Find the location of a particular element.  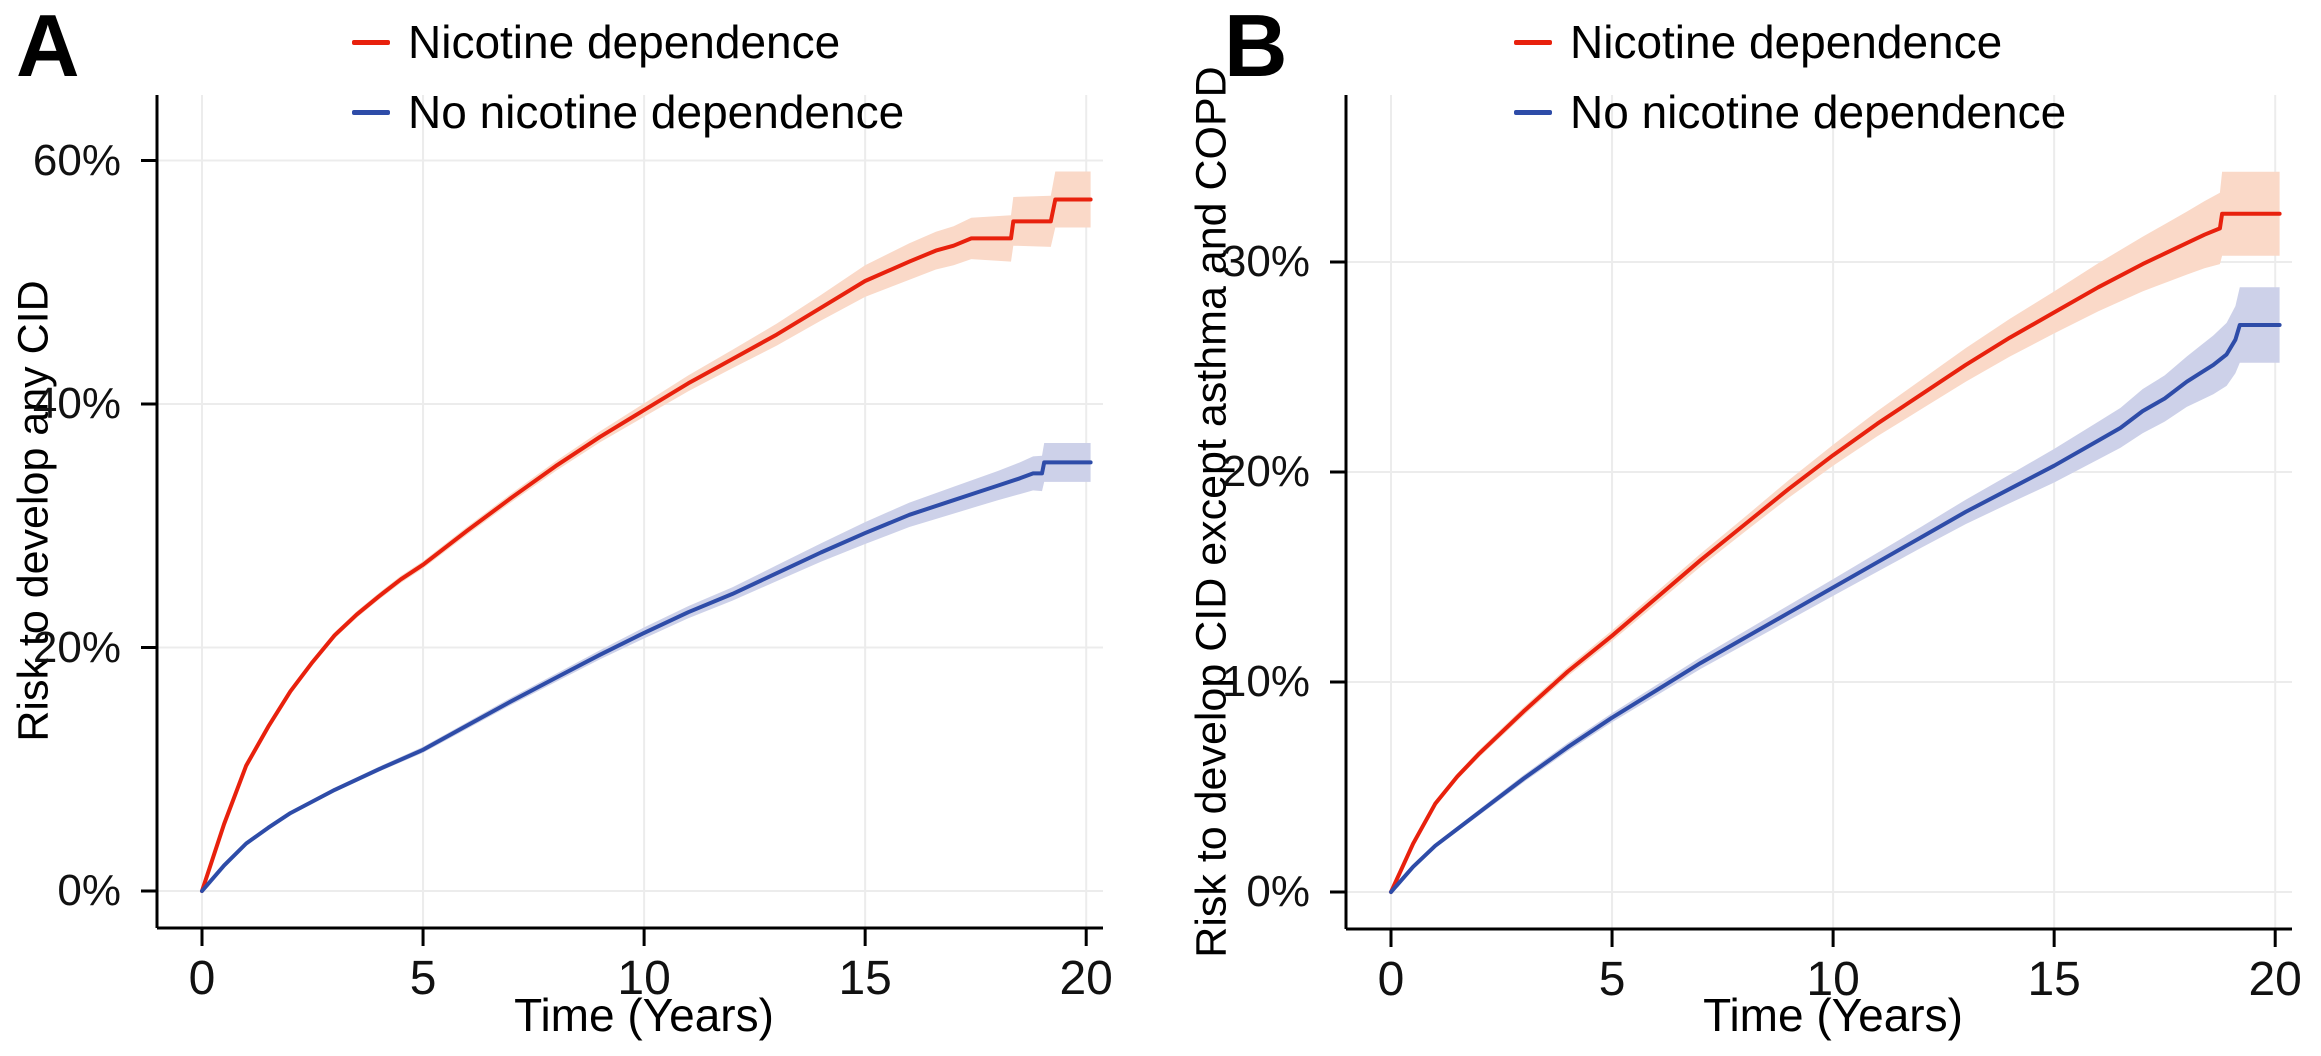

y-tick-label: 60% is located at coordinates (76, 160).